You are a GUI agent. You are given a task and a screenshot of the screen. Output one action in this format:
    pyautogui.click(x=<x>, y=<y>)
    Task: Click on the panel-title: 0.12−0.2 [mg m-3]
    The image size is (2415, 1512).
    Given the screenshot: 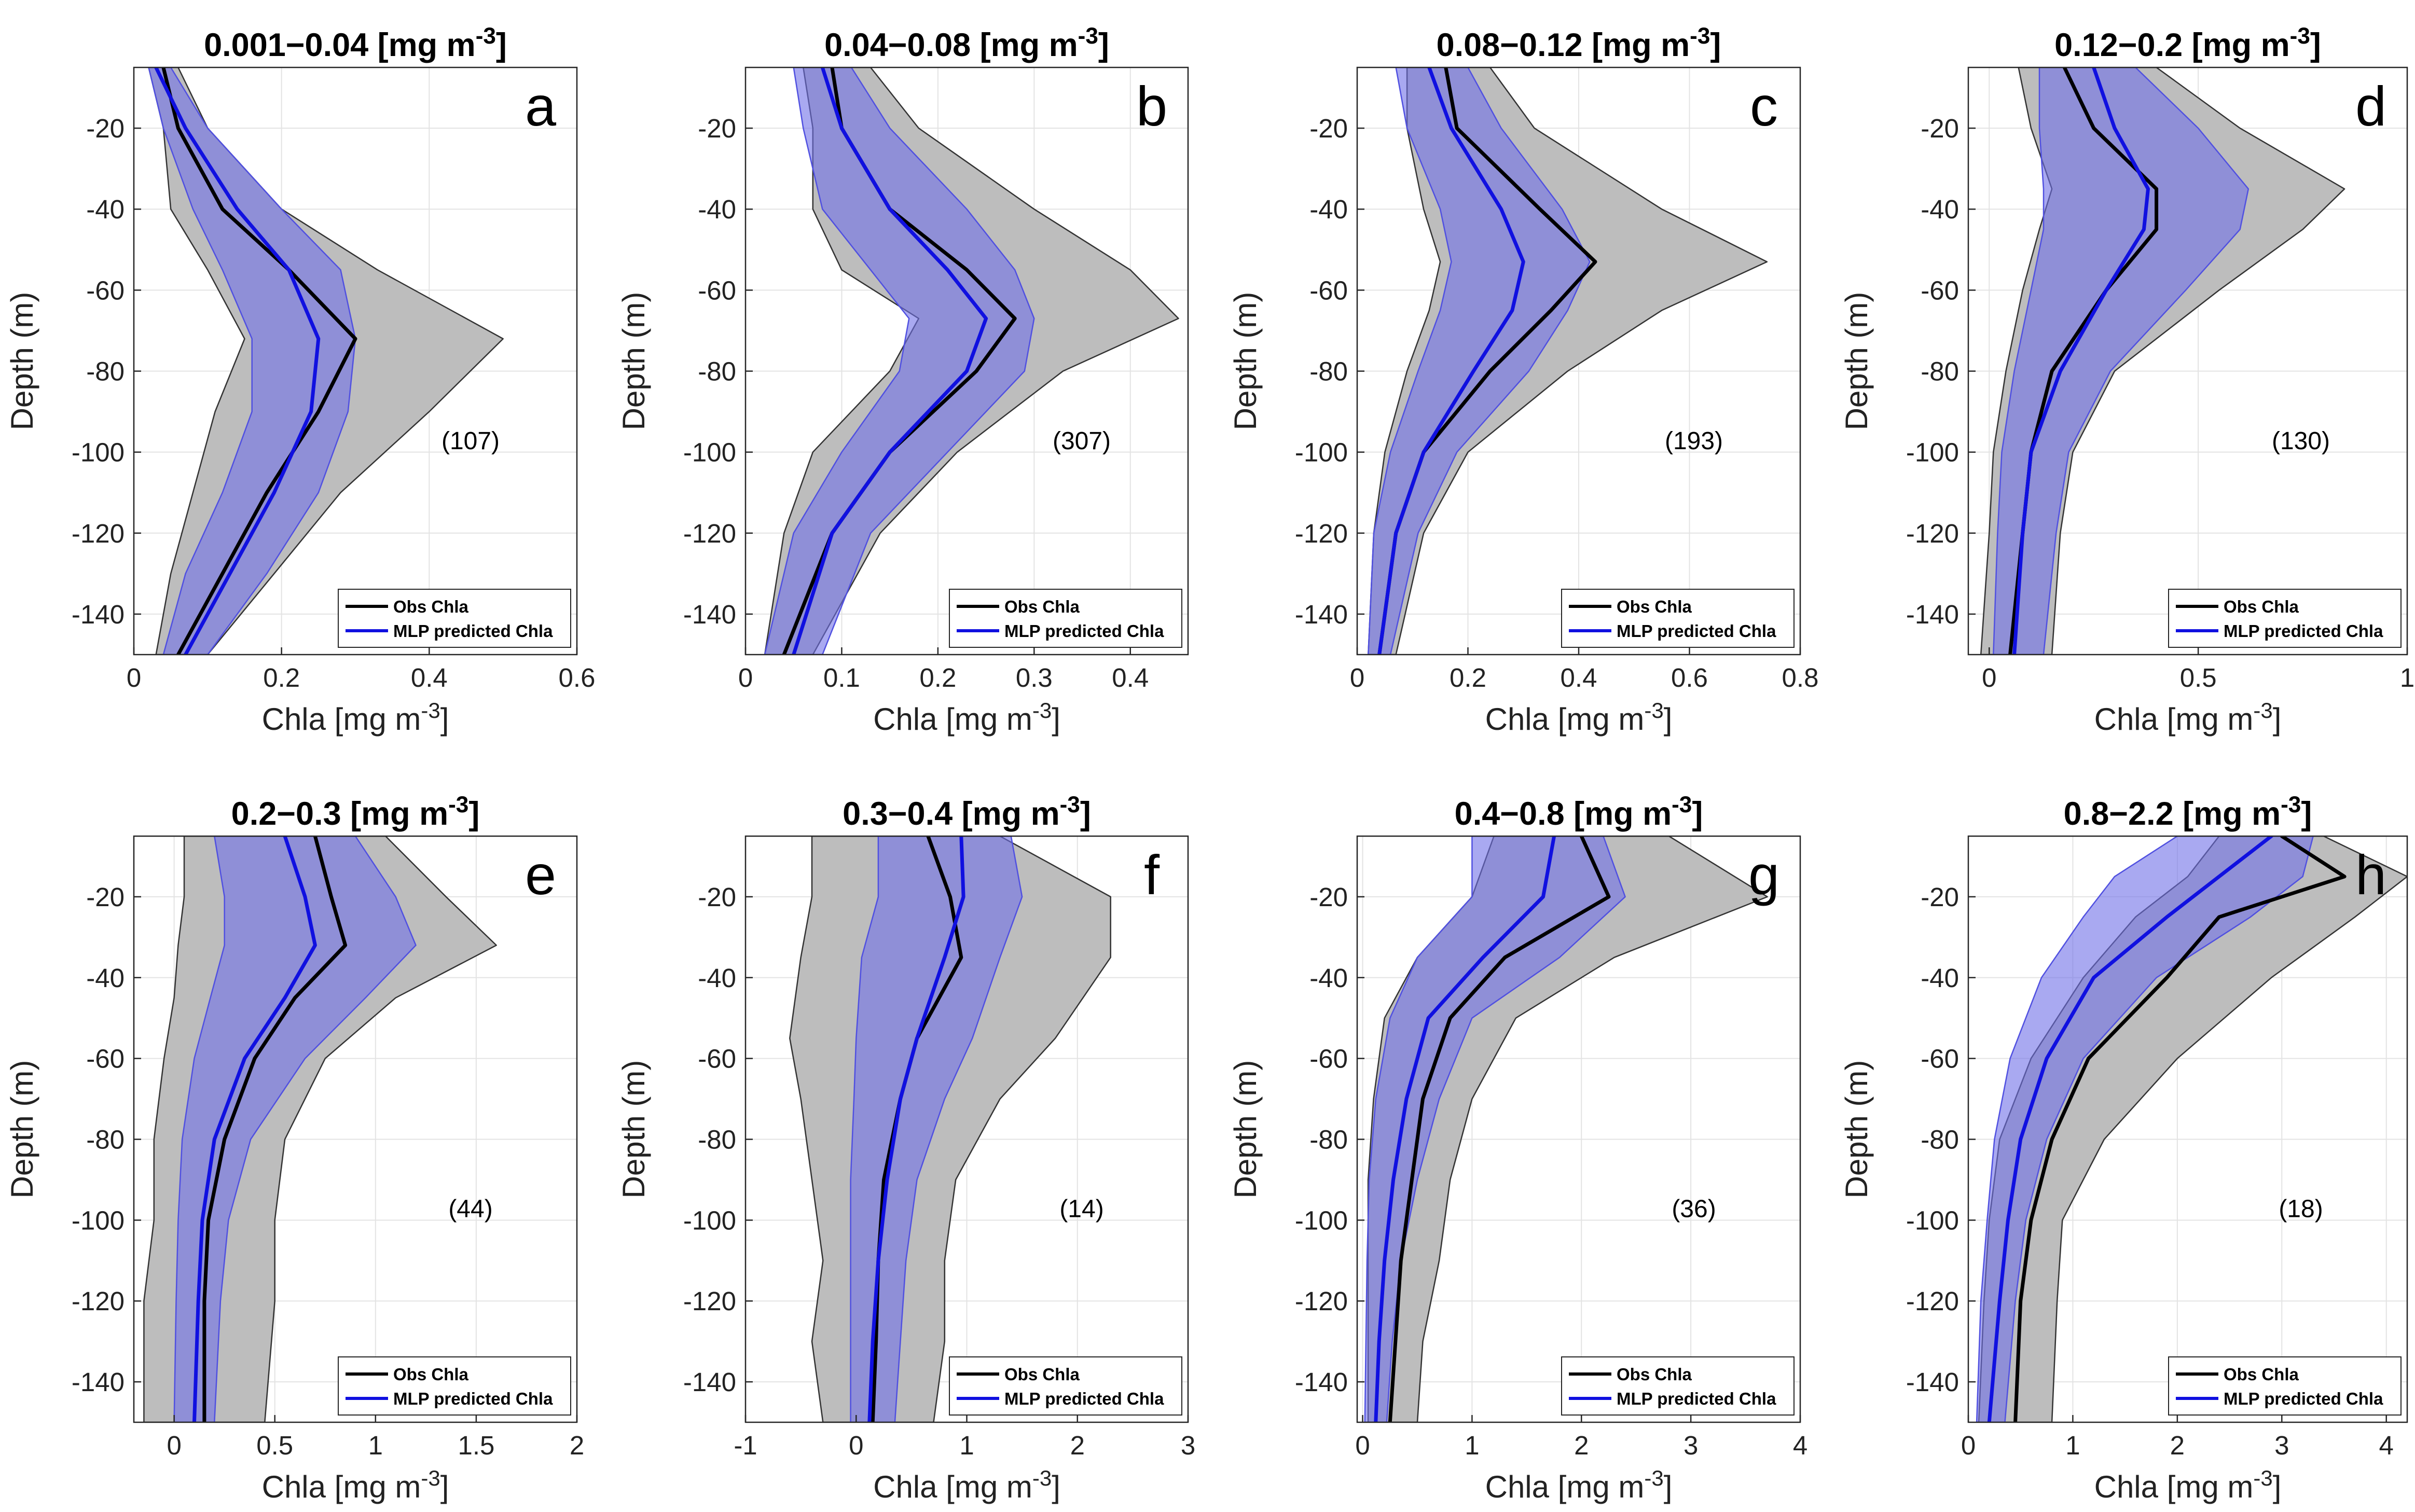 What is the action you would take?
    pyautogui.click(x=2187, y=43)
    